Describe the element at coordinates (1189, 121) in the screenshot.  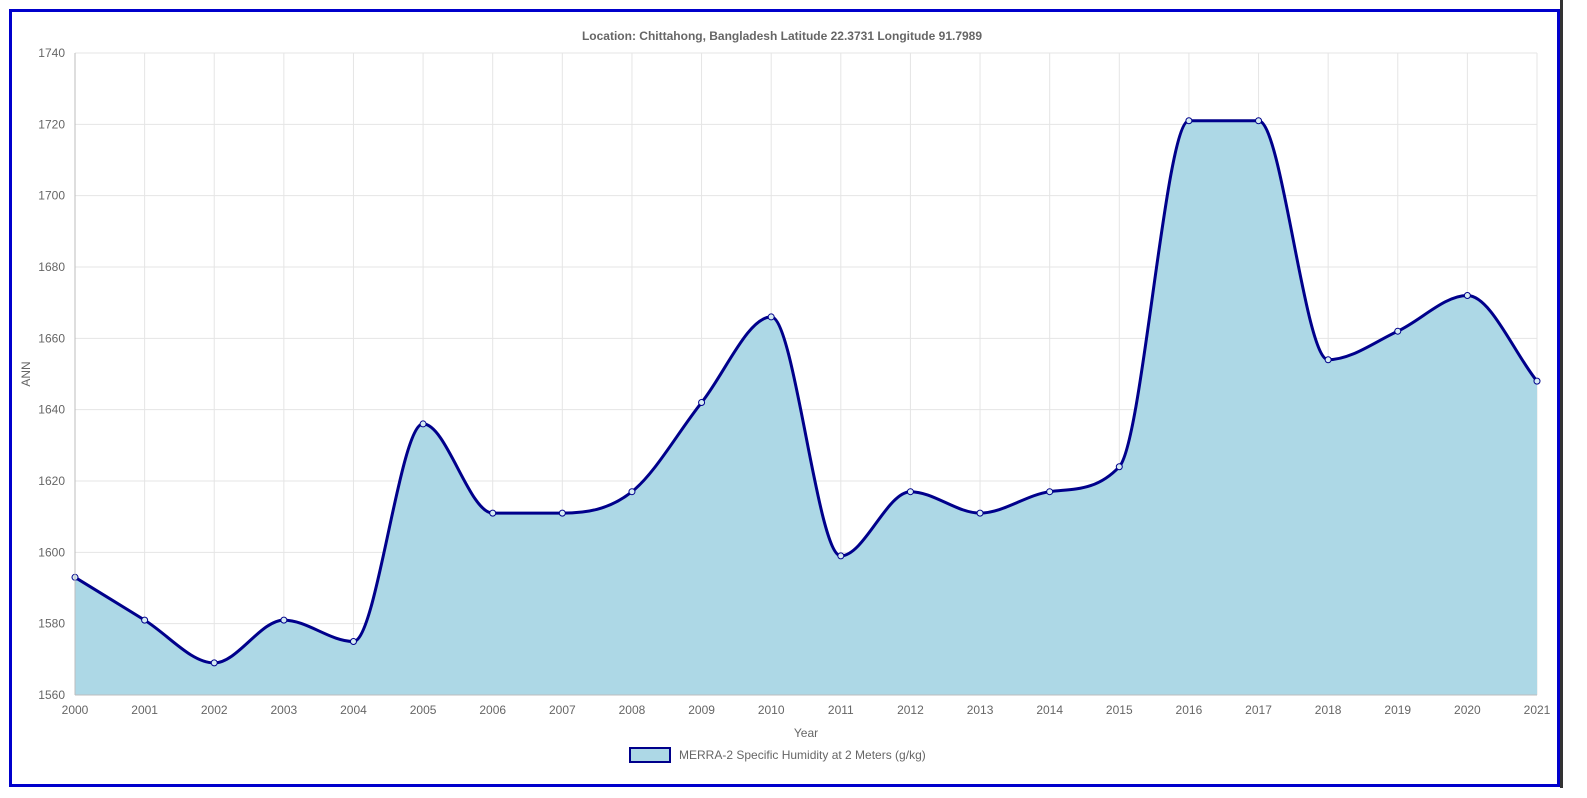
I see `data-point-2016` at that location.